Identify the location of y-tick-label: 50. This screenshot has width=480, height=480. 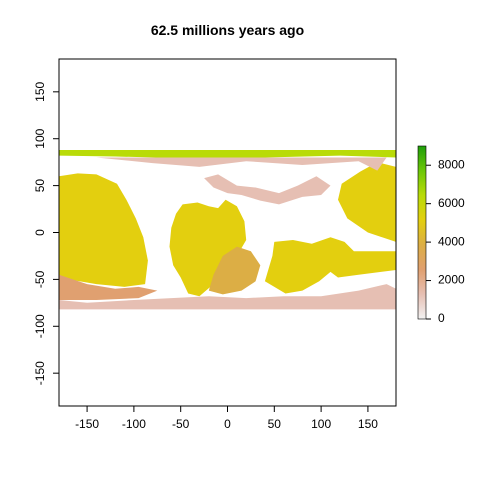
(40, 186).